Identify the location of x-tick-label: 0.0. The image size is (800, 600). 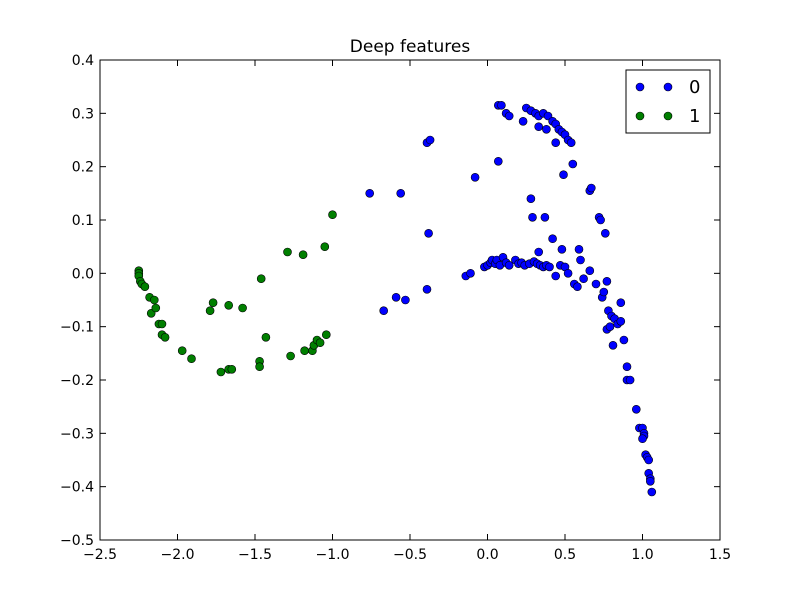
(487, 555).